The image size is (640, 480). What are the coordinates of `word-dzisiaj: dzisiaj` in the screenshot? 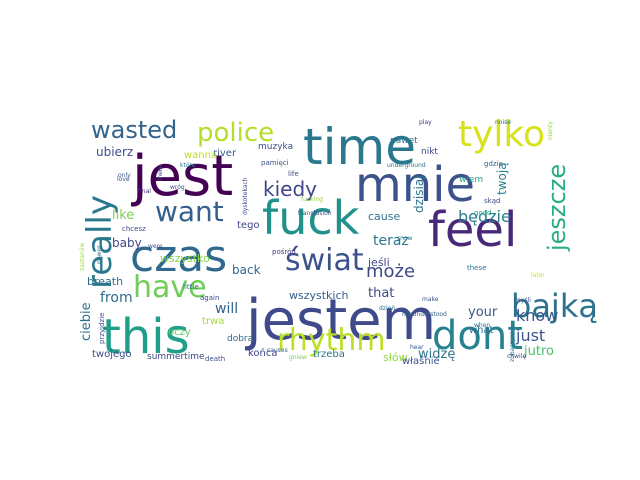 It's located at (419, 194).